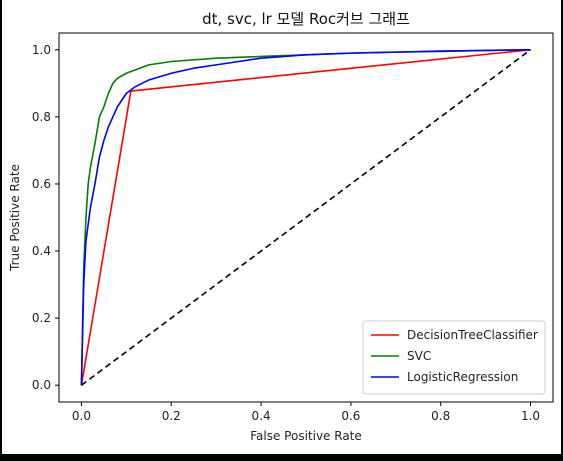 The width and height of the screenshot is (563, 461). I want to click on y-tick-label: 0.2, so click(41, 318).